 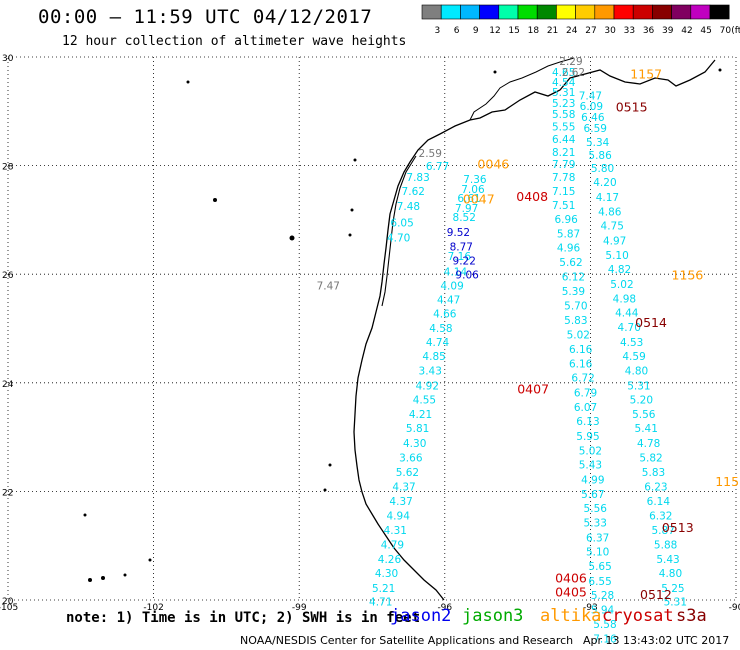 What do you see at coordinates (646, 74) in the screenshot?
I see `pass-time-label: 1157` at bounding box center [646, 74].